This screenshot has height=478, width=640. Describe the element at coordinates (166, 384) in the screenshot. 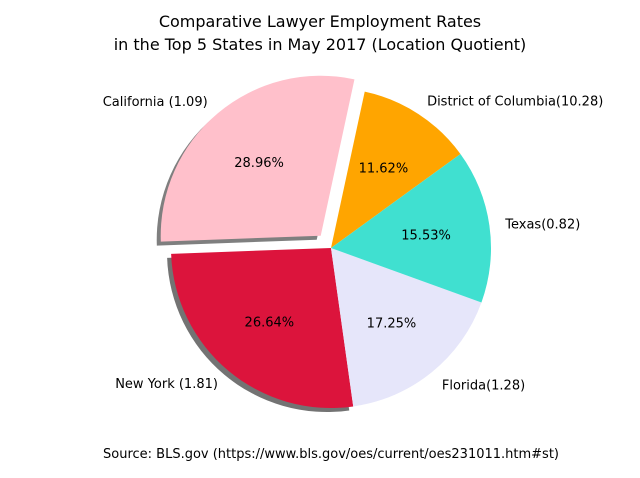

I see `slice-label-new-york: New York (1.81)` at that location.